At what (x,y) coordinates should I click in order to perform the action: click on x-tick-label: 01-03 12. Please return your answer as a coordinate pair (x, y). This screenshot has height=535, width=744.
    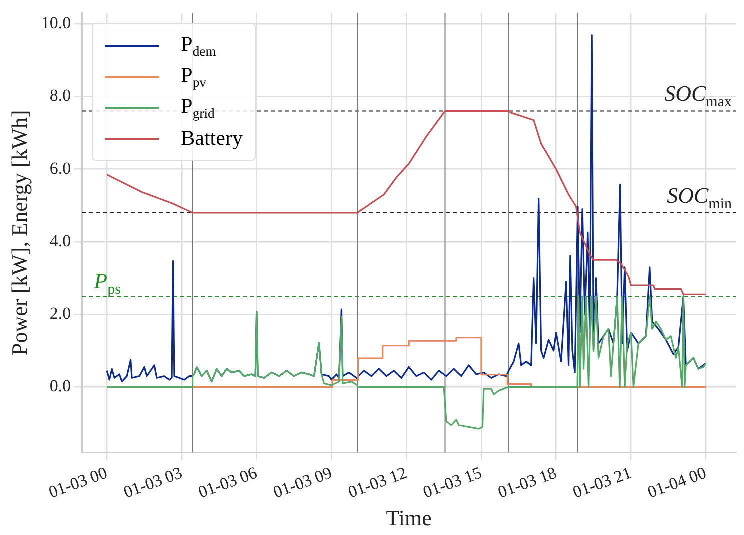
    Looking at the image, I should click on (378, 482).